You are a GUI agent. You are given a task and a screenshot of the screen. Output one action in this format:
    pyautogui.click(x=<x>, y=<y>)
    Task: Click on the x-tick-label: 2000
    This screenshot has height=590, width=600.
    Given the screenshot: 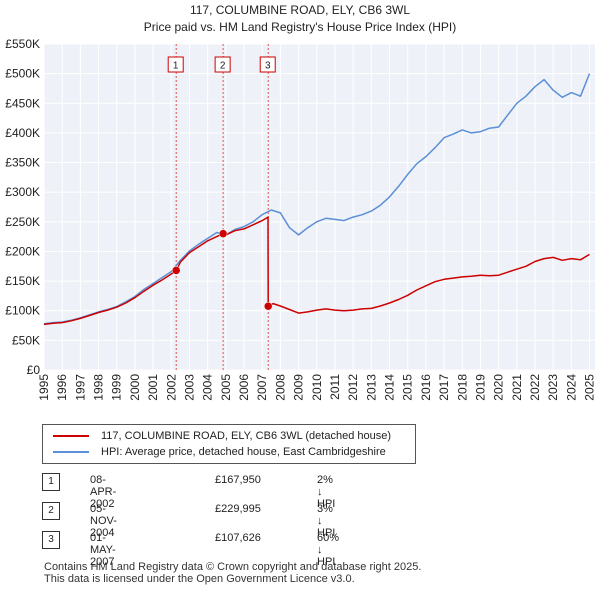 What is the action you would take?
    pyautogui.click(x=135, y=387)
    